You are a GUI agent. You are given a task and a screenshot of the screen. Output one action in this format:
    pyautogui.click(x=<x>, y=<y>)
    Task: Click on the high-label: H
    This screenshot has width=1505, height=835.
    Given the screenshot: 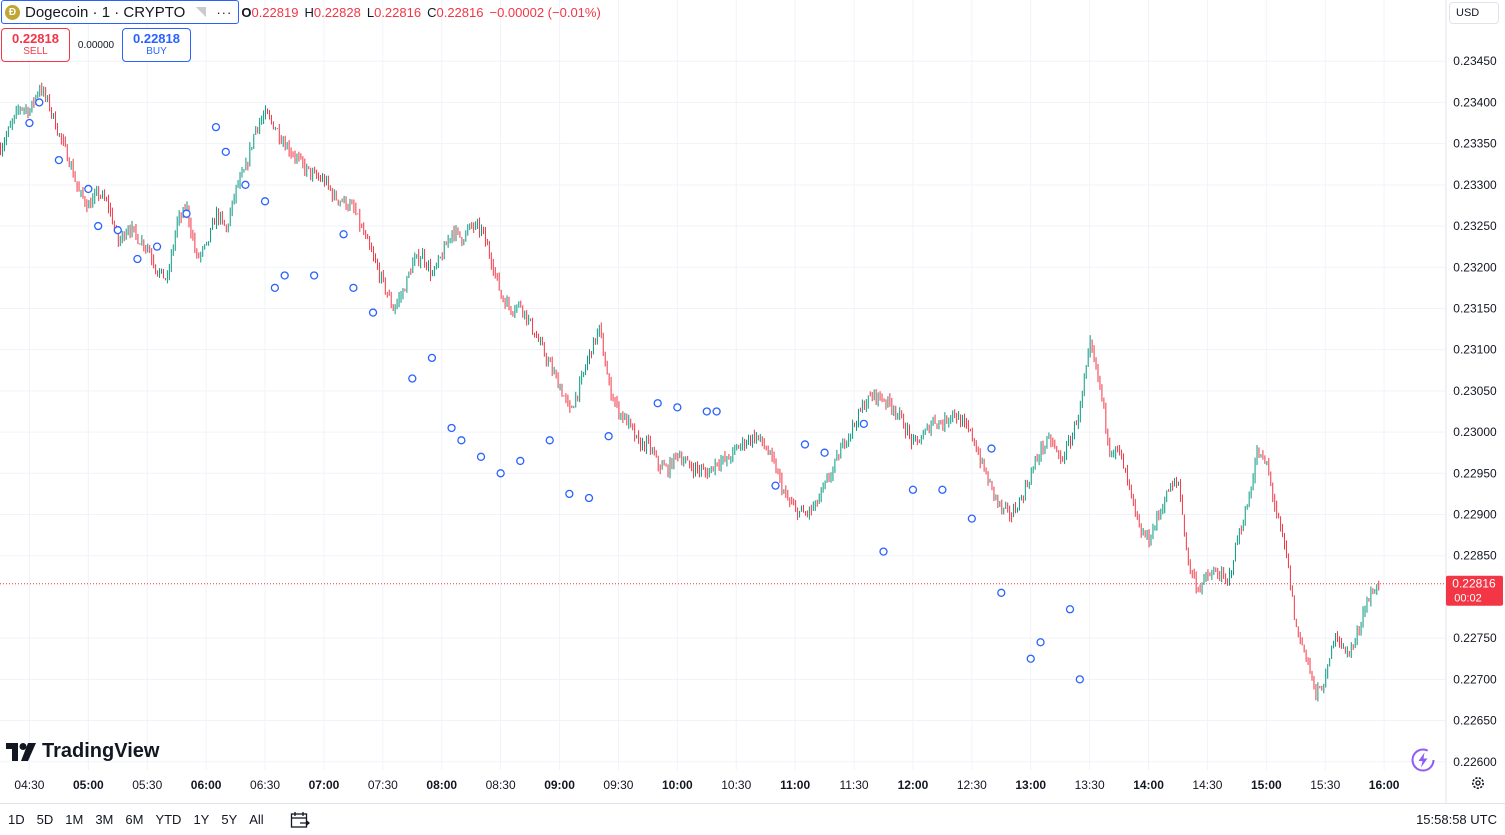 What is the action you would take?
    pyautogui.click(x=309, y=12)
    